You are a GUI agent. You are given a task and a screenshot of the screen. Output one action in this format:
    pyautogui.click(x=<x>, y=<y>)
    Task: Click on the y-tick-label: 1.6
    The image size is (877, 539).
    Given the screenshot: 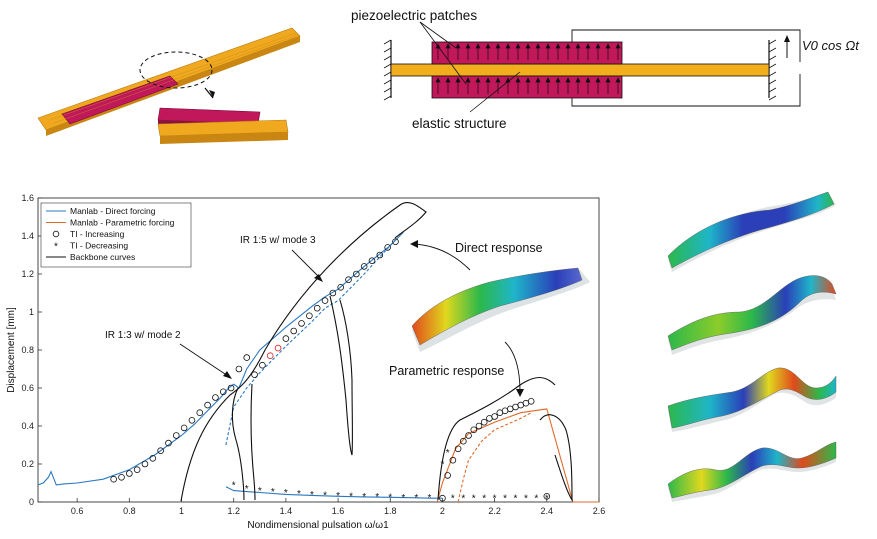 What is the action you would take?
    pyautogui.click(x=27, y=198)
    